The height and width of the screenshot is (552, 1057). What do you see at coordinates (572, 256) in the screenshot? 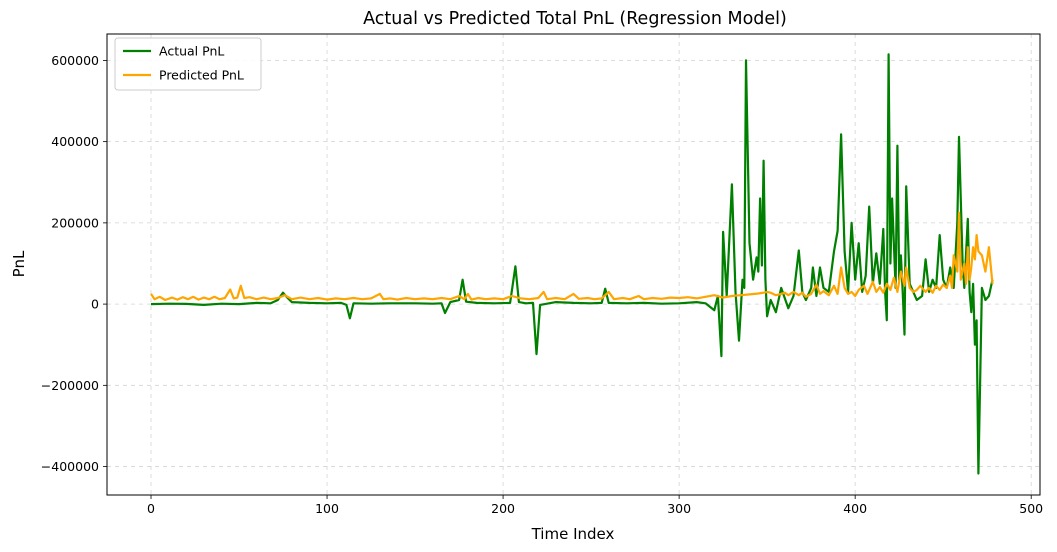
I see `series-predicted-line` at bounding box center [572, 256].